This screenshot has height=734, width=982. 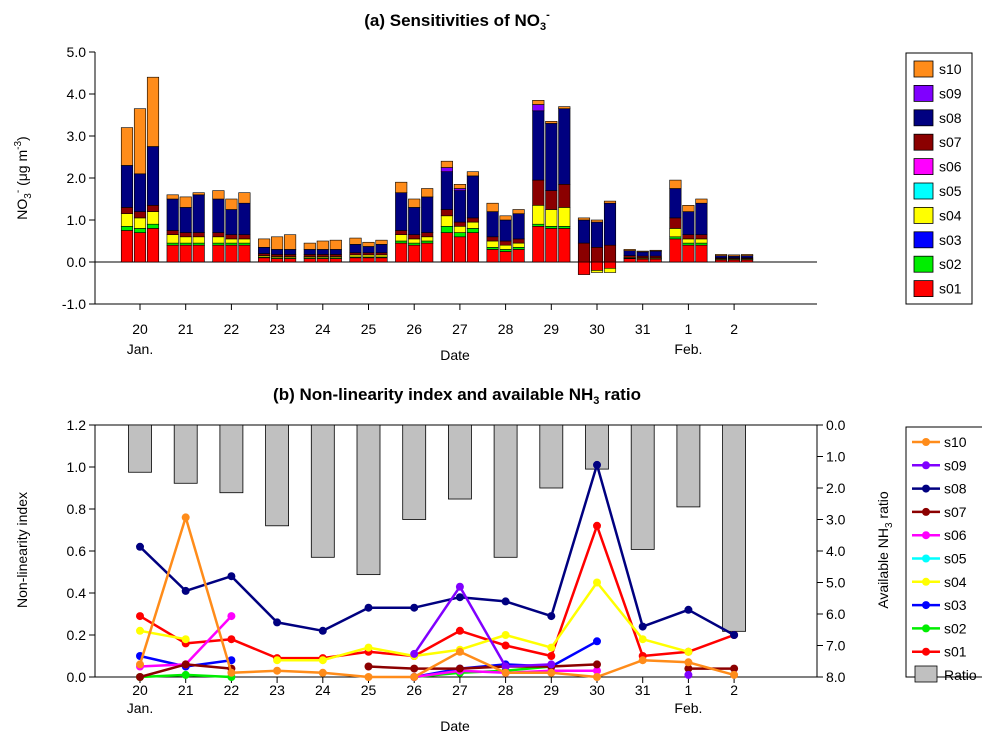 What do you see at coordinates (77, 593) in the screenshot?
I see `panel-b-ytick-label: 0.4` at bounding box center [77, 593].